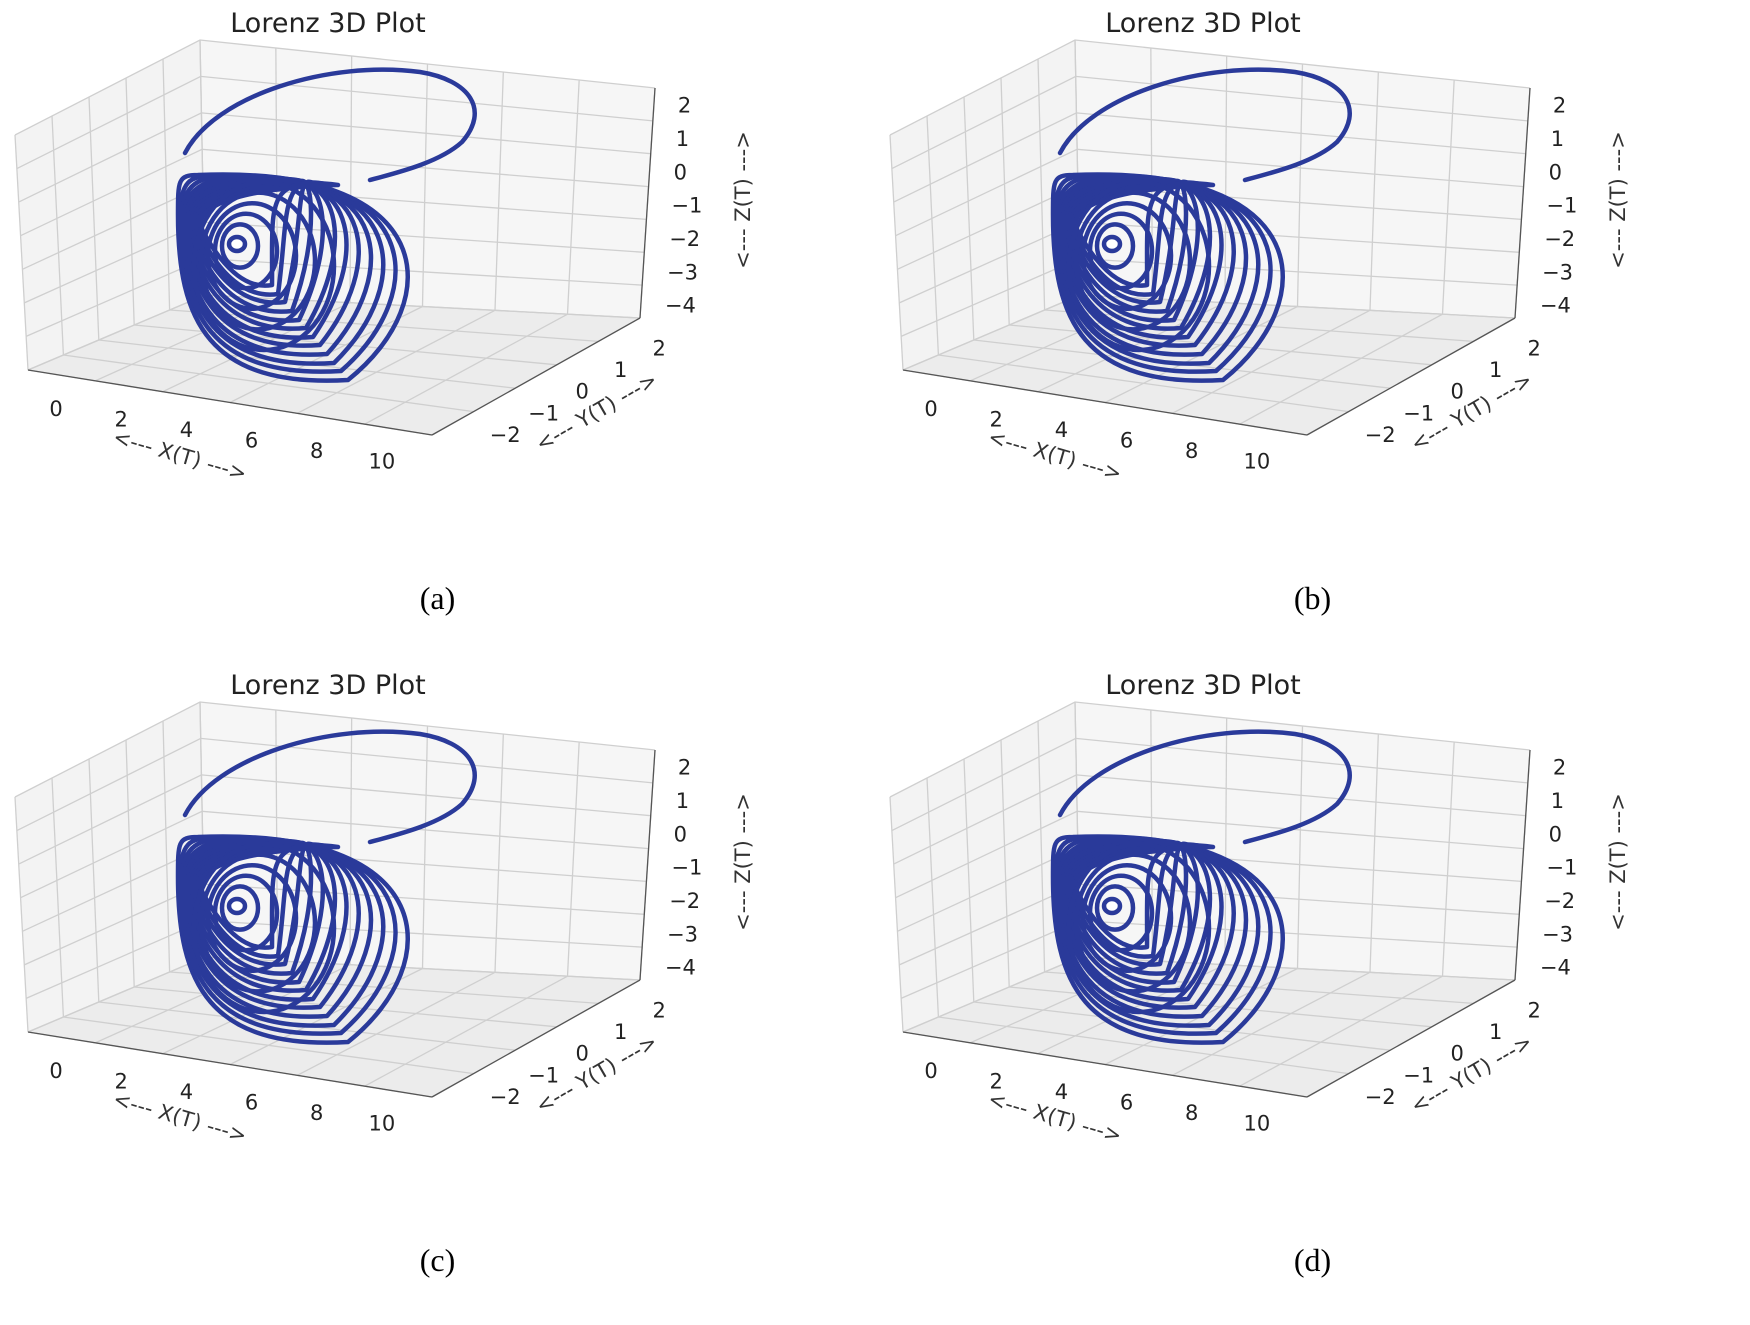  What do you see at coordinates (1105, 402) in the screenshot?
I see `x-axis-line` at bounding box center [1105, 402].